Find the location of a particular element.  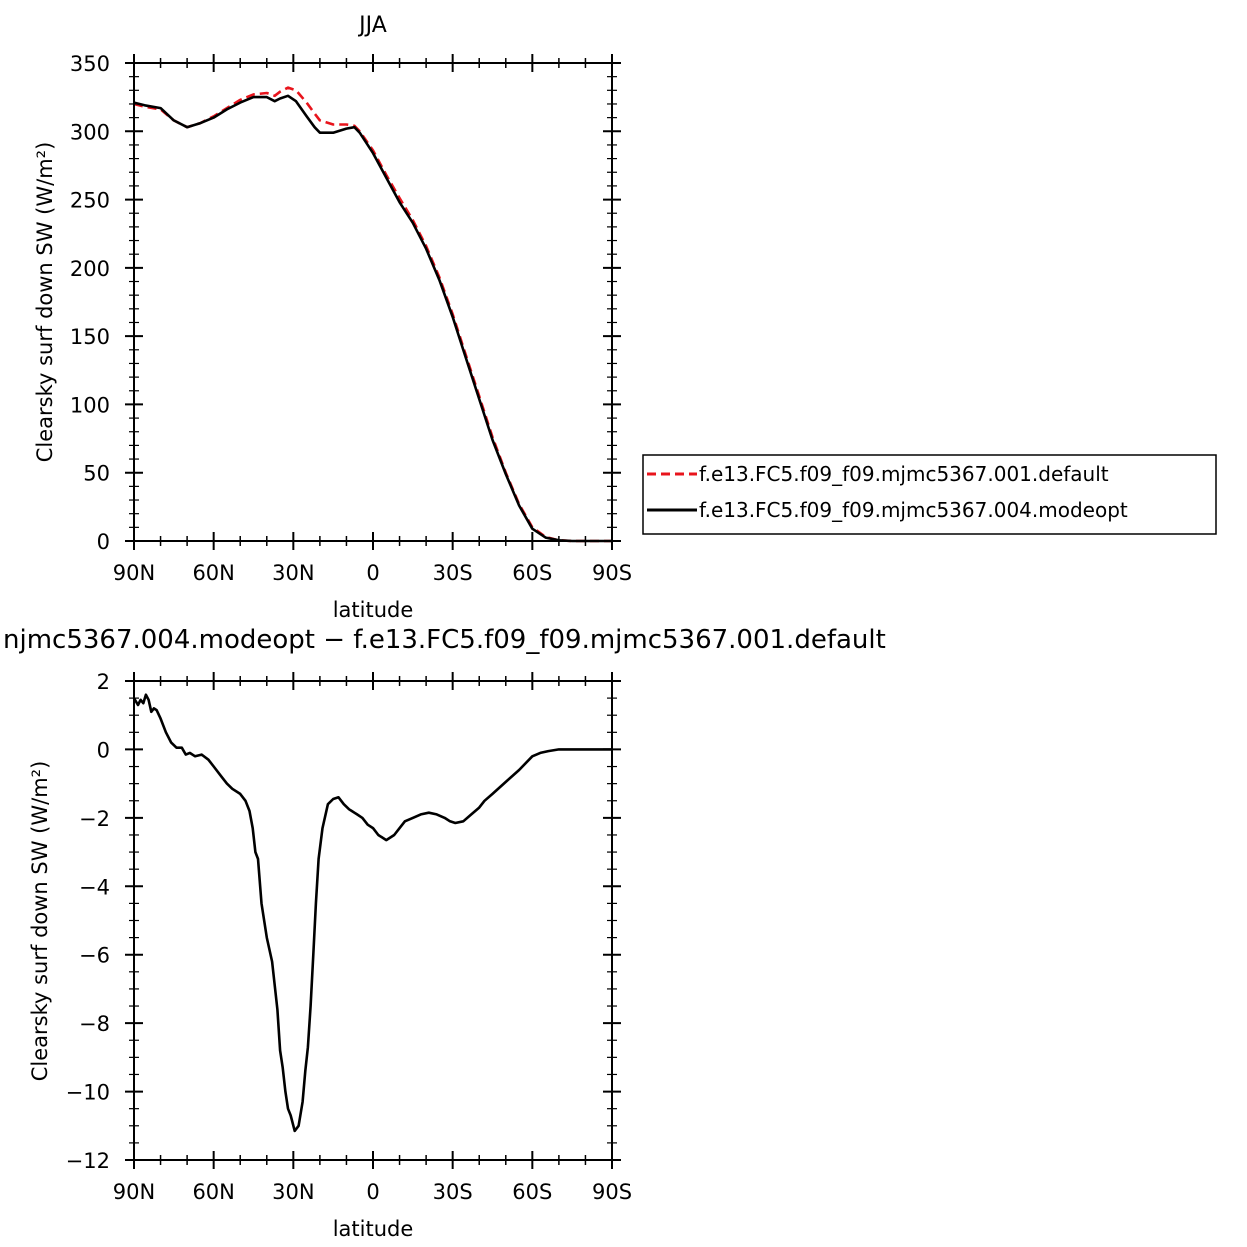

y-tick-label: −10 is located at coordinates (88, 1093).